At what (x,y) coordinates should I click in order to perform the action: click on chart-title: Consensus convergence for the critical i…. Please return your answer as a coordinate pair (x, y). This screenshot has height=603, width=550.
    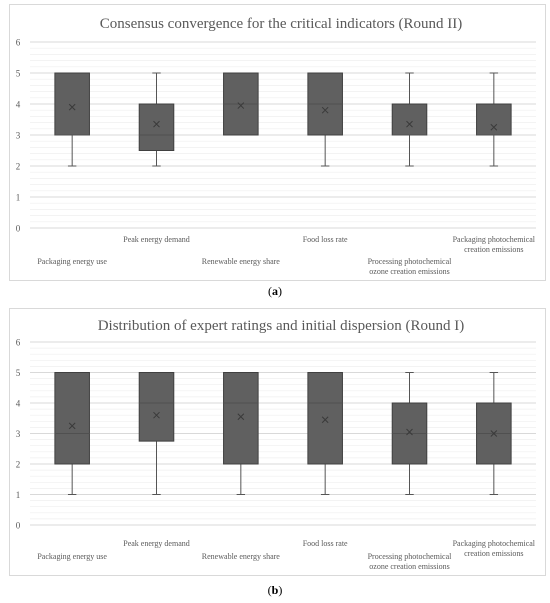
    Looking at the image, I should click on (281, 24).